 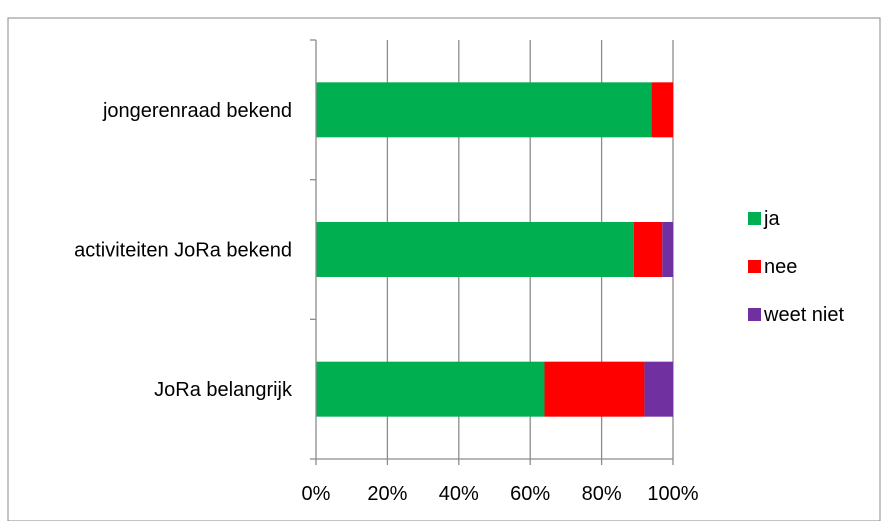 I want to click on x-tick-label: 20%, so click(x=387, y=494).